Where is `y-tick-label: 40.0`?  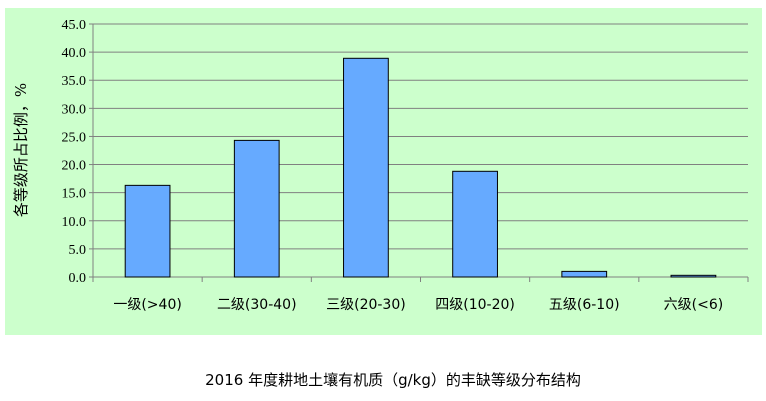
y-tick-label: 40.0 is located at coordinates (74, 53).